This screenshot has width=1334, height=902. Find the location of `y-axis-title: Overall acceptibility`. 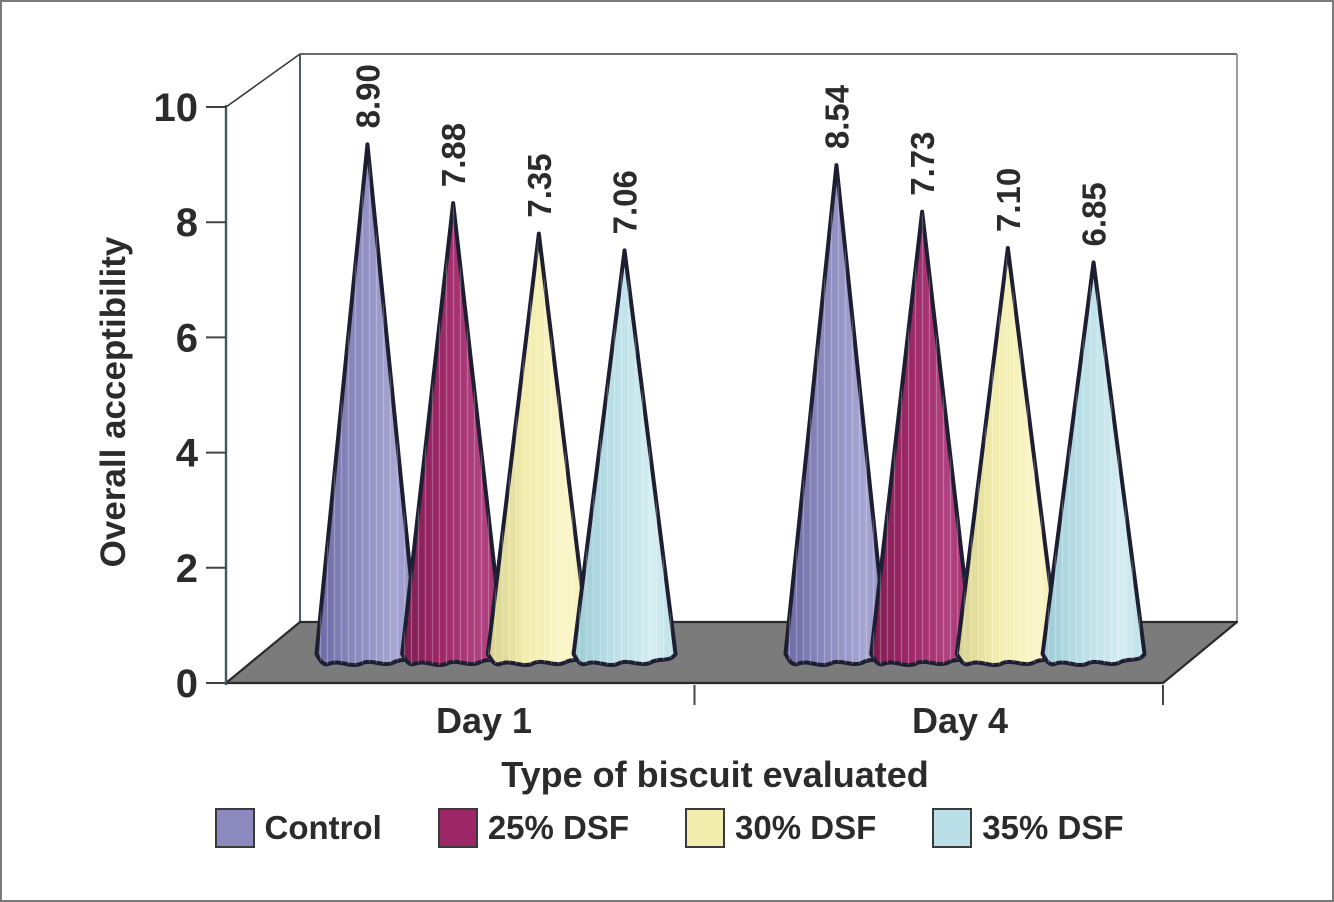

y-axis-title: Overall acceptibility is located at coordinates (113, 402).